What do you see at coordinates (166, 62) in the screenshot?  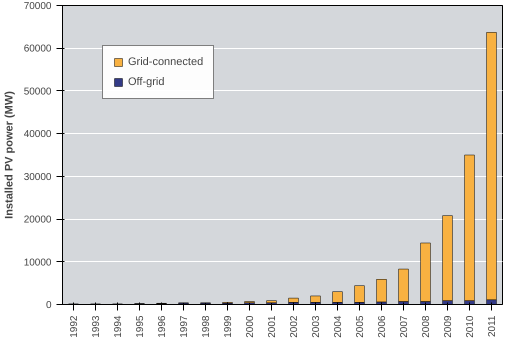 I see `legend-label: Grid-connected` at bounding box center [166, 62].